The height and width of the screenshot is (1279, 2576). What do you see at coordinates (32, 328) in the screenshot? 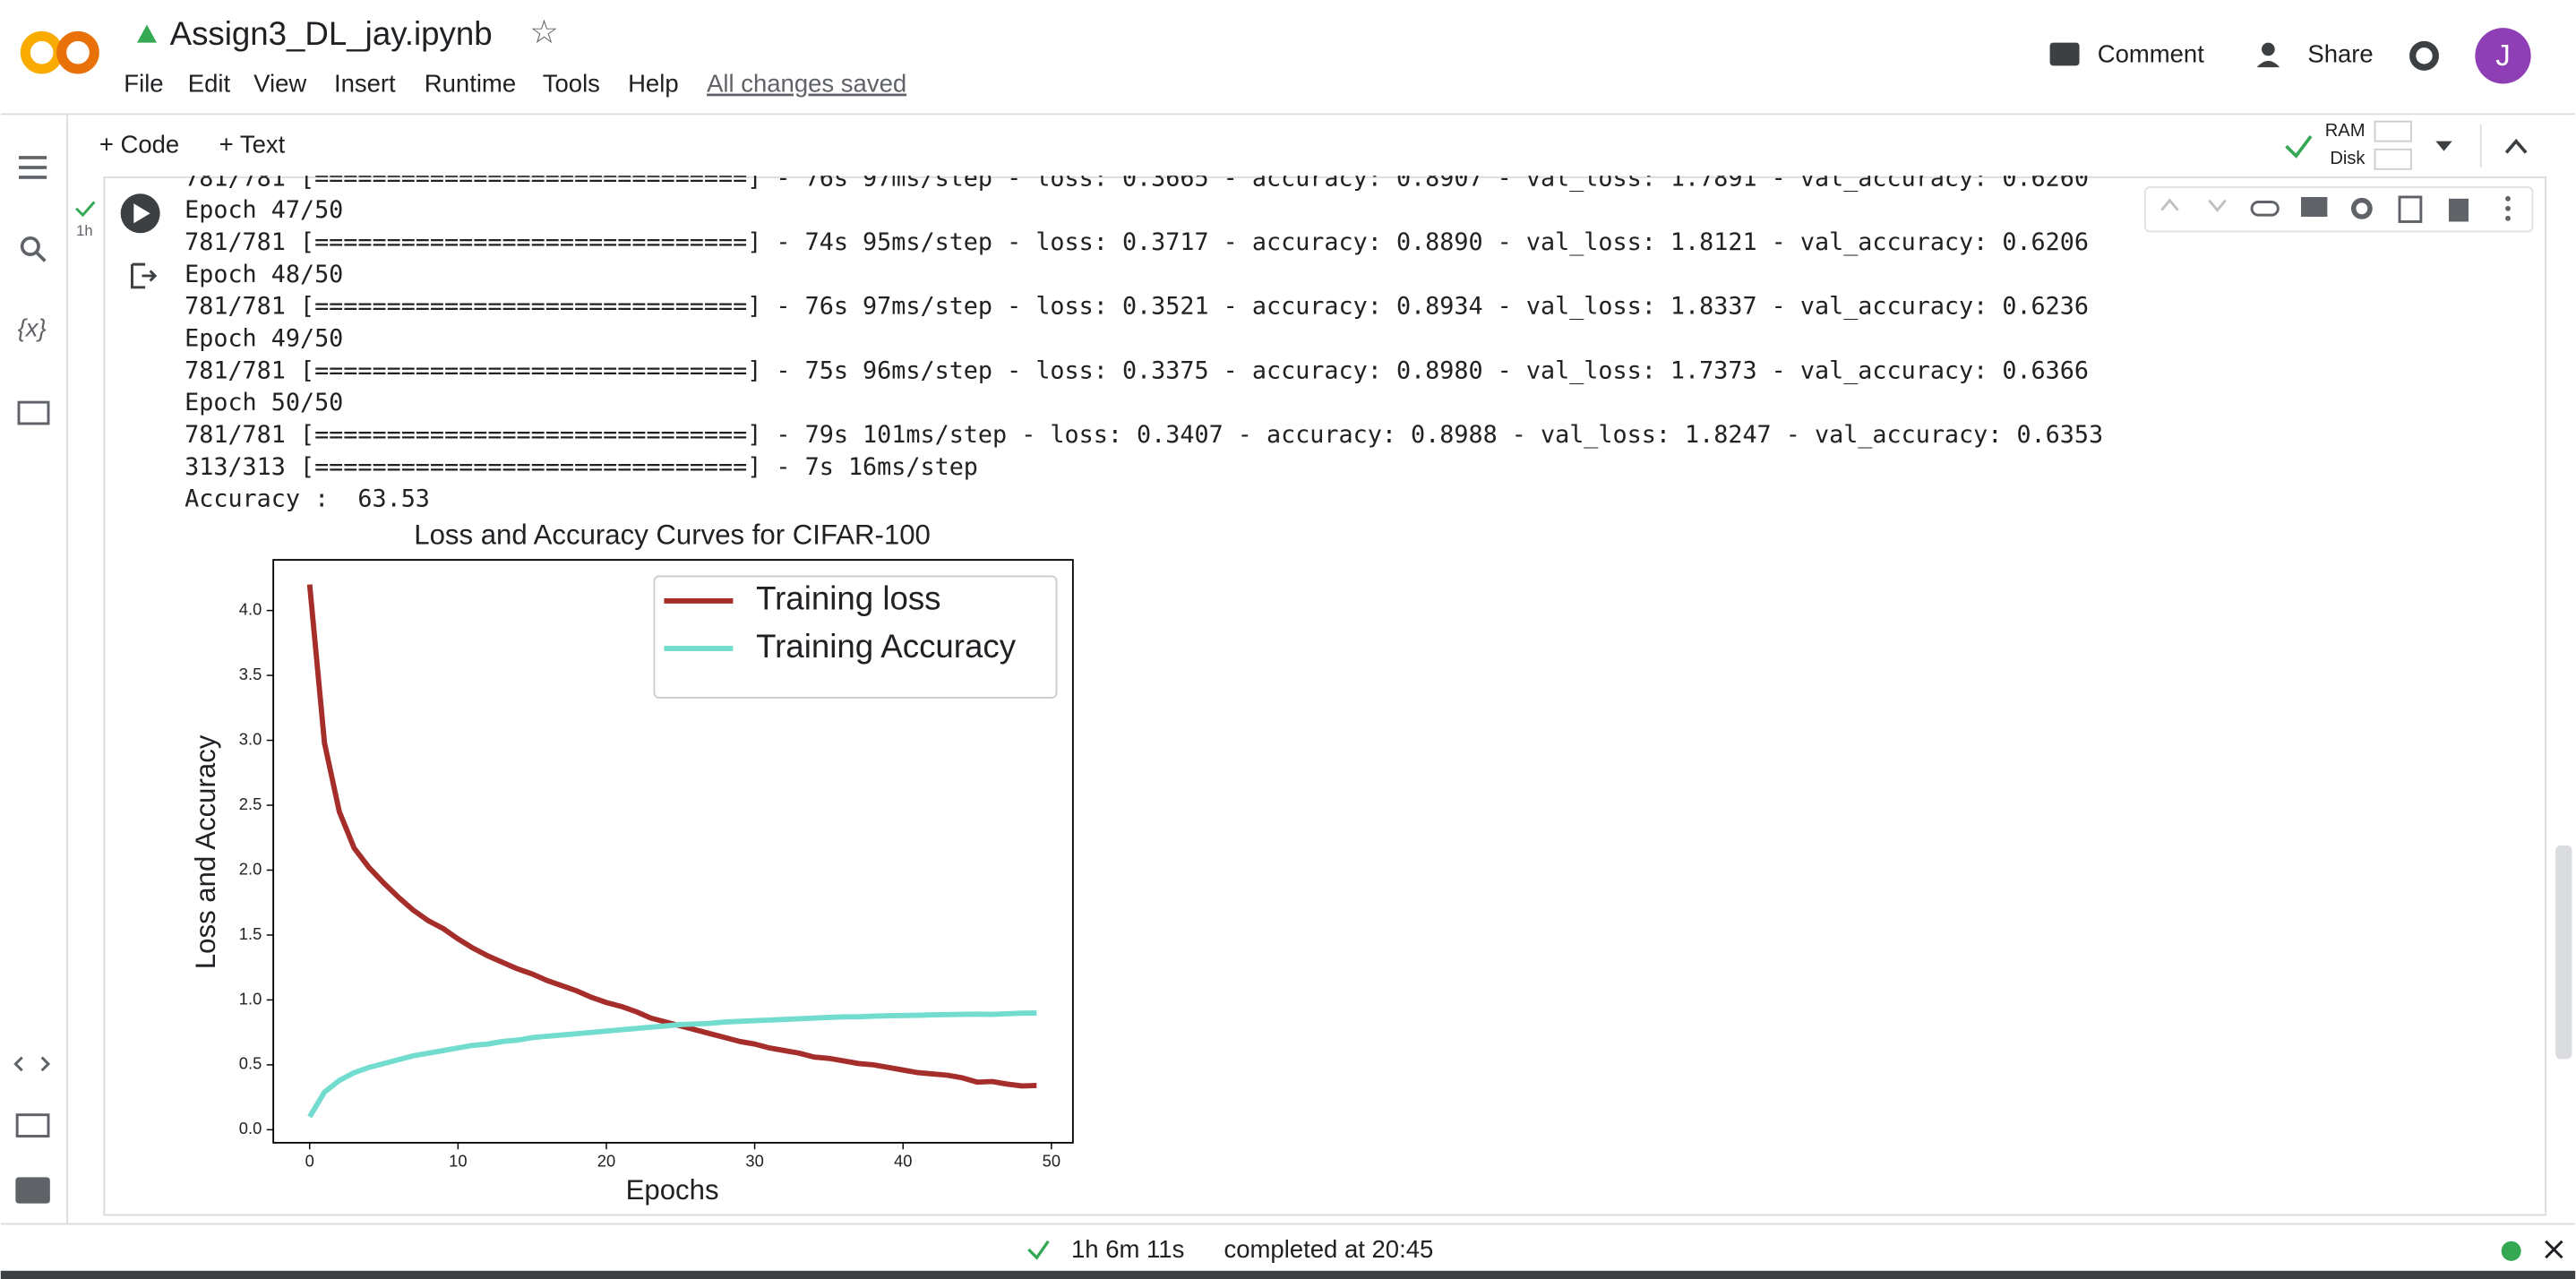
I see `variables-icon: {x}` at bounding box center [32, 328].